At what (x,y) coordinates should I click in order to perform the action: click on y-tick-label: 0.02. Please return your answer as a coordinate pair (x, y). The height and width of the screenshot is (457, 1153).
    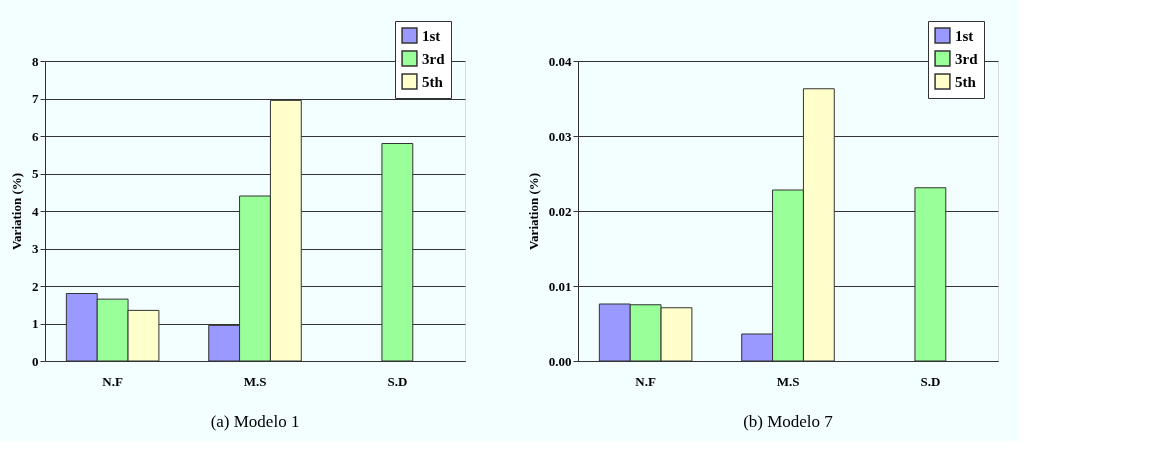
    Looking at the image, I should click on (560, 211).